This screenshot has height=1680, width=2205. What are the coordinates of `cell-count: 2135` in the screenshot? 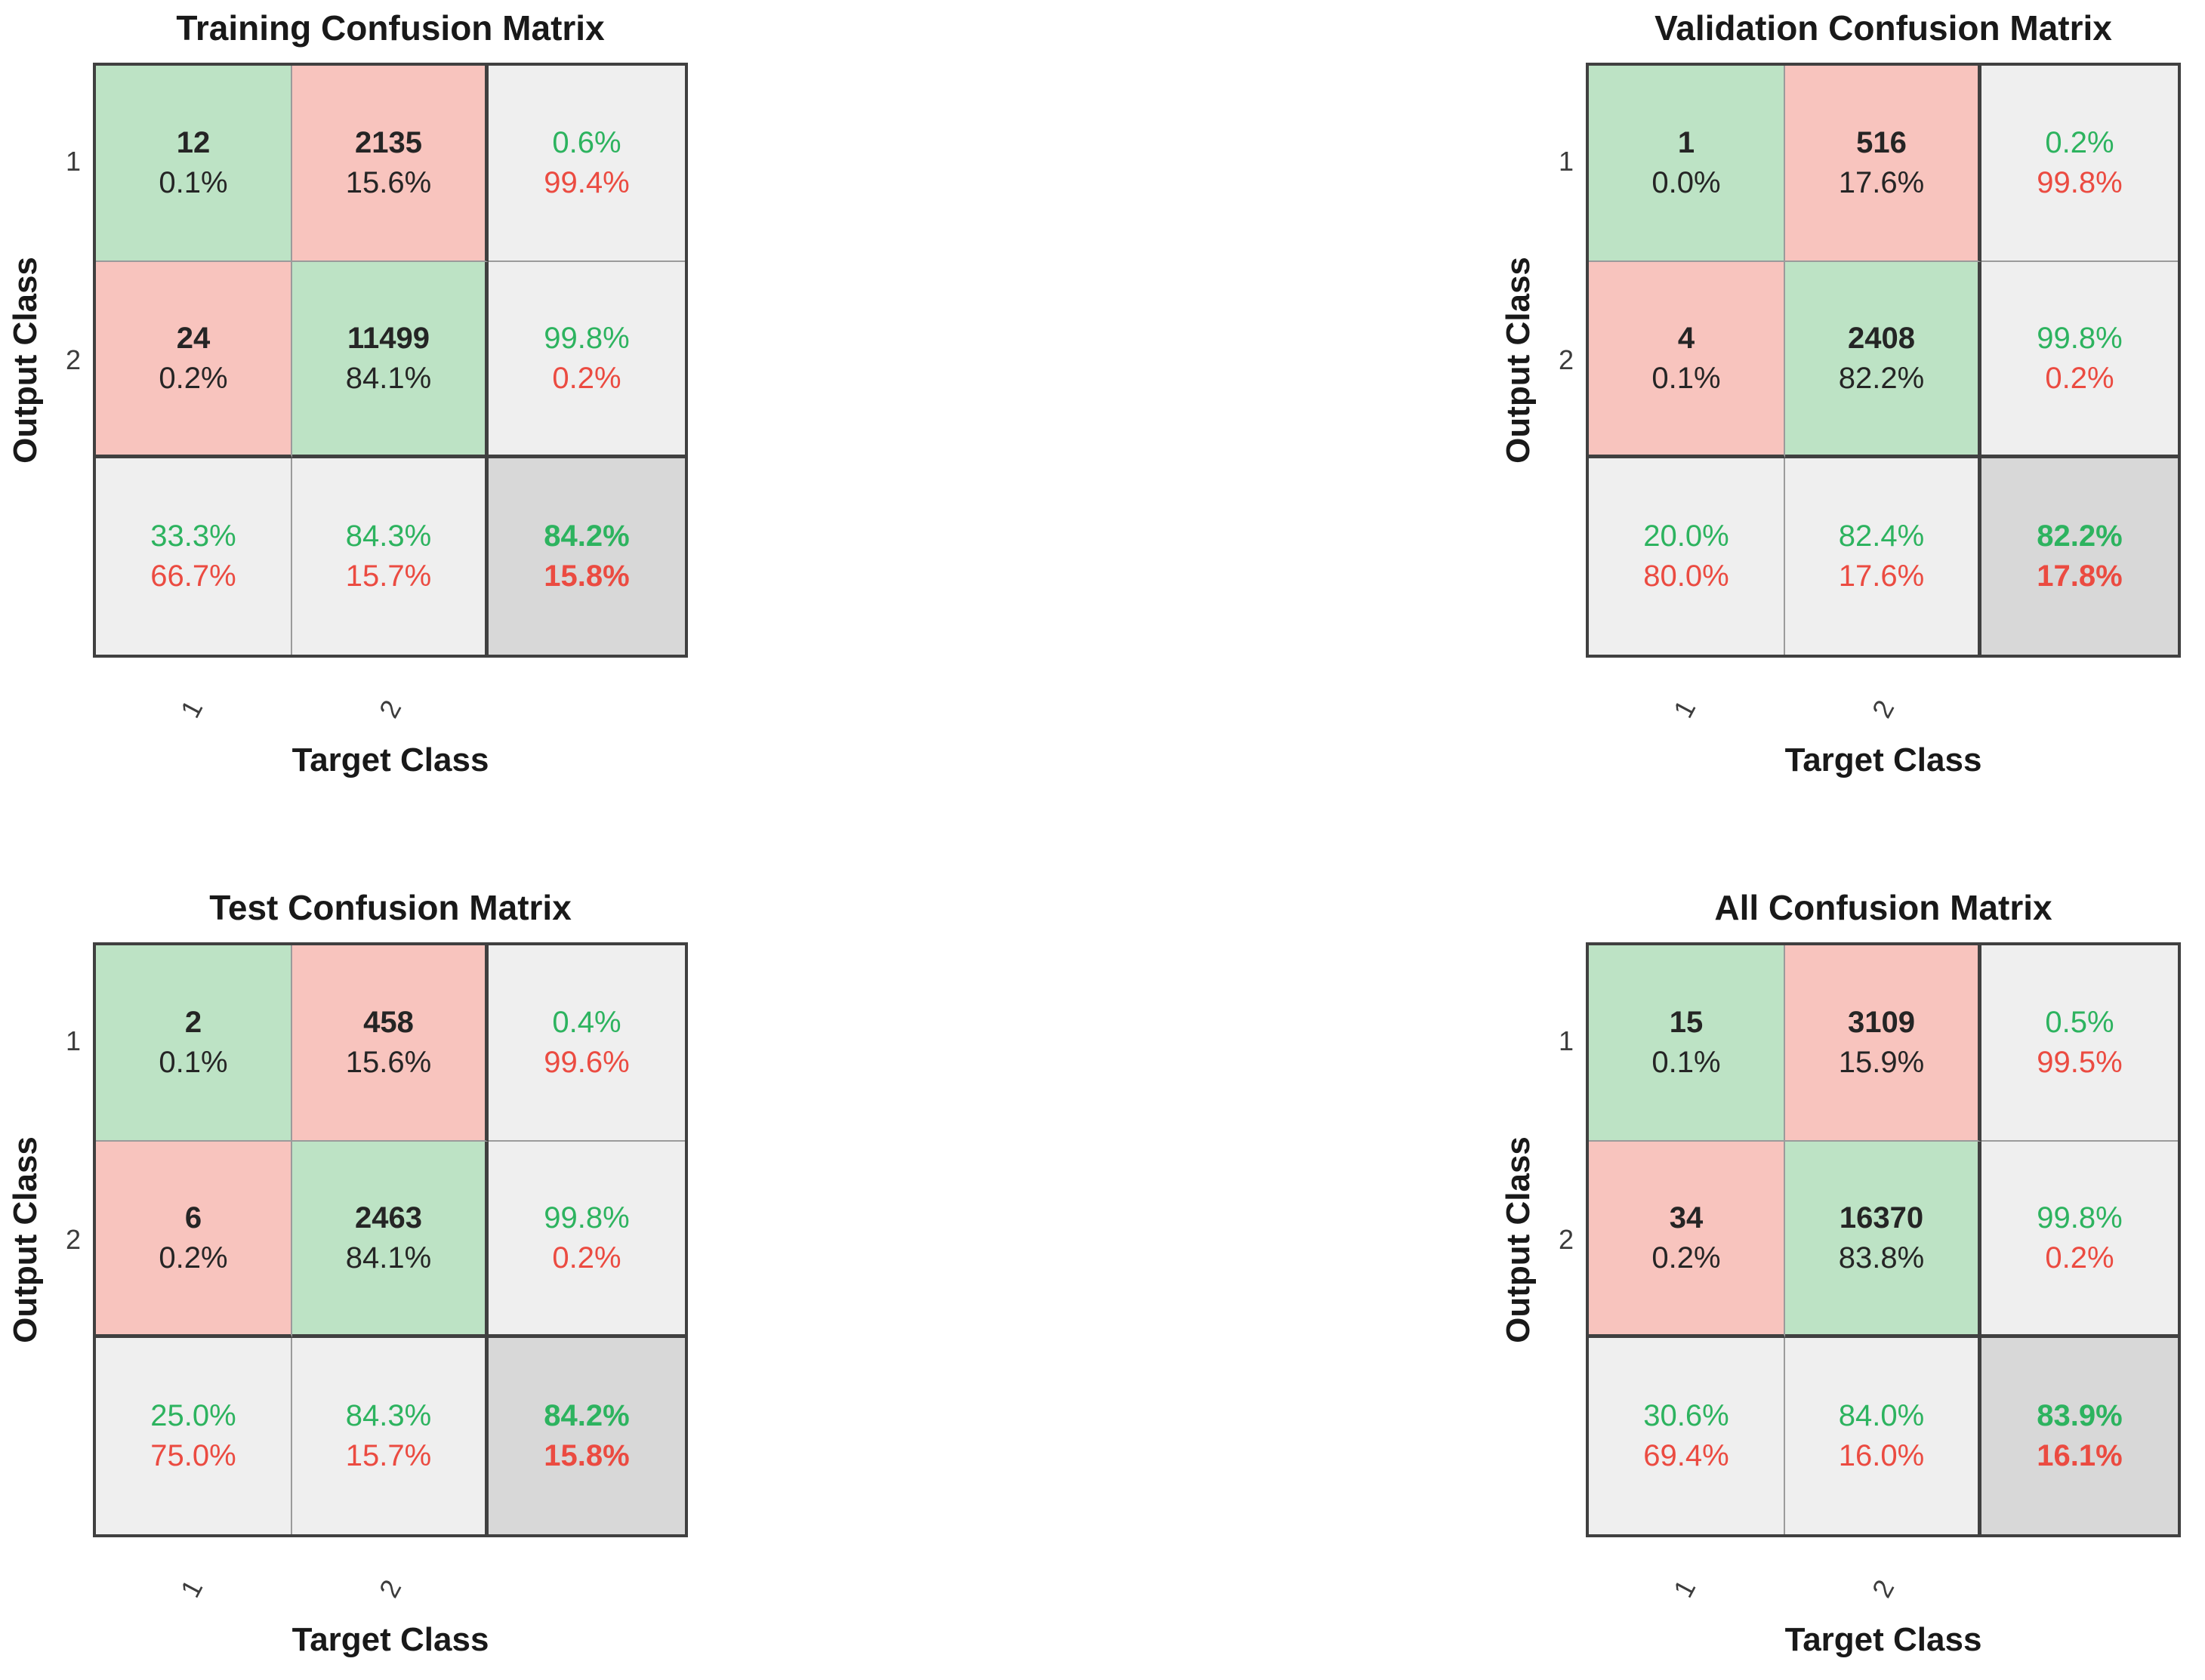 It's located at (388, 143).